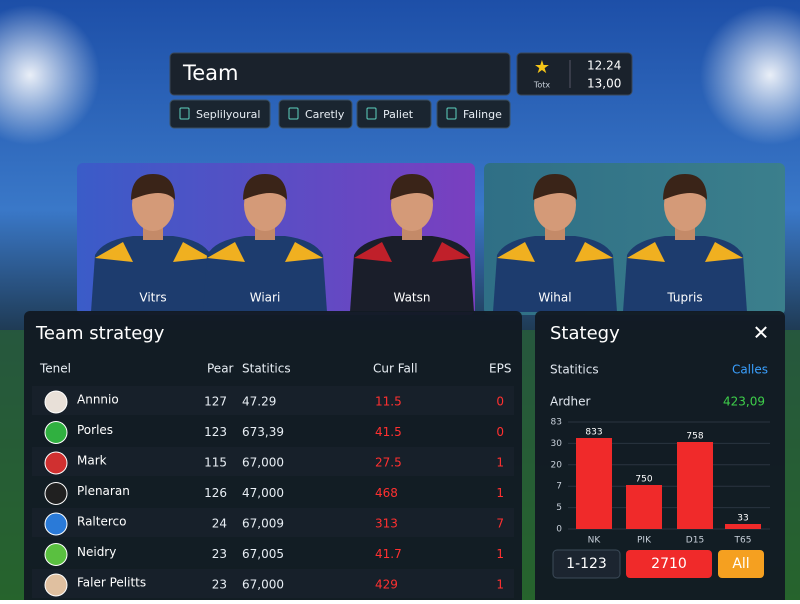 The height and width of the screenshot is (604, 800). Describe the element at coordinates (559, 530) in the screenshot. I see `y-label: 0` at that location.